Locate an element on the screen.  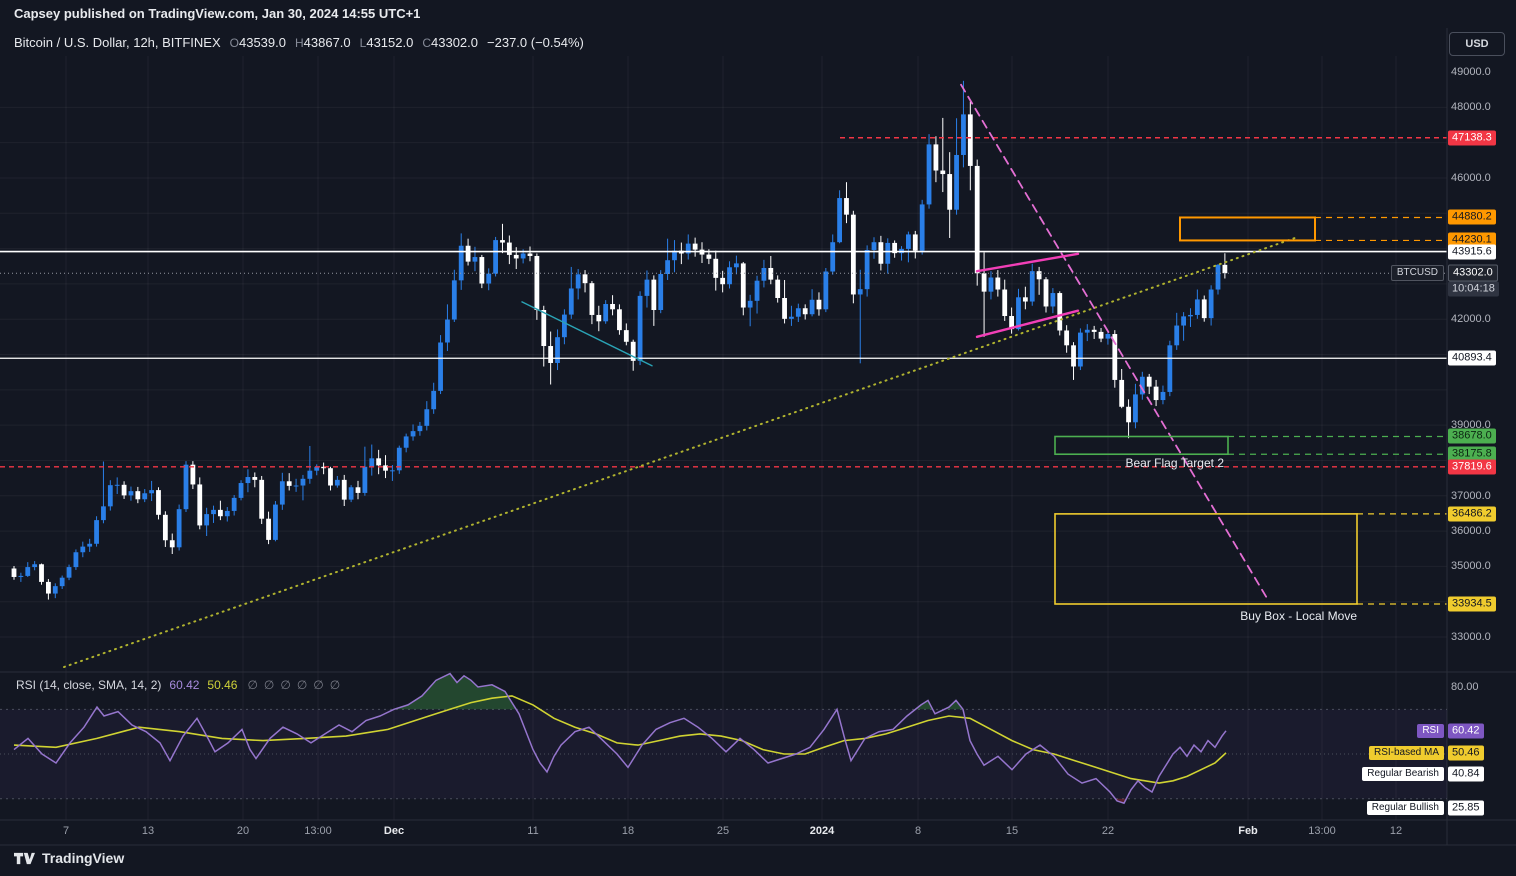
time-axis is located at coordinates (723, 832).